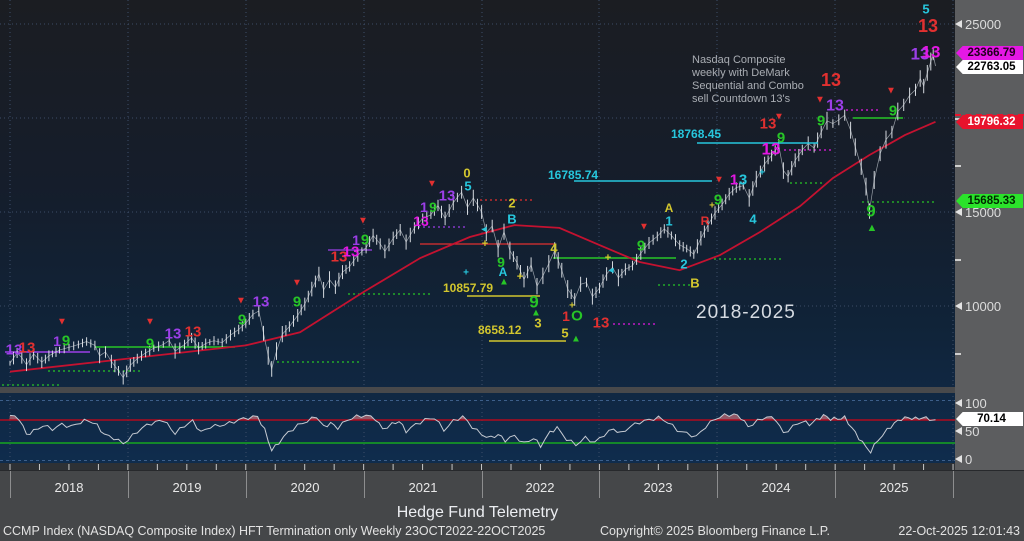 The height and width of the screenshot is (541, 1024). What do you see at coordinates (989, 53) in the screenshot?
I see `price-badge-23366.79: 23366.79` at bounding box center [989, 53].